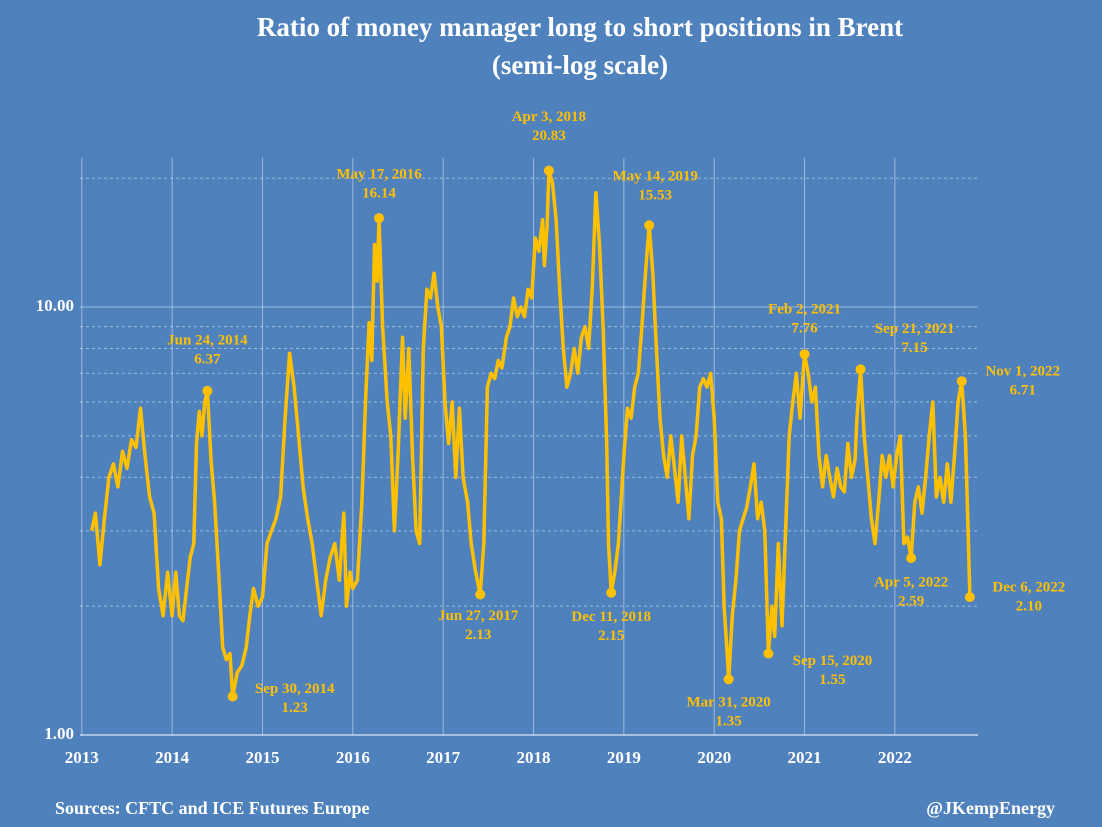  I want to click on annotation-value: 1.35, so click(729, 722).